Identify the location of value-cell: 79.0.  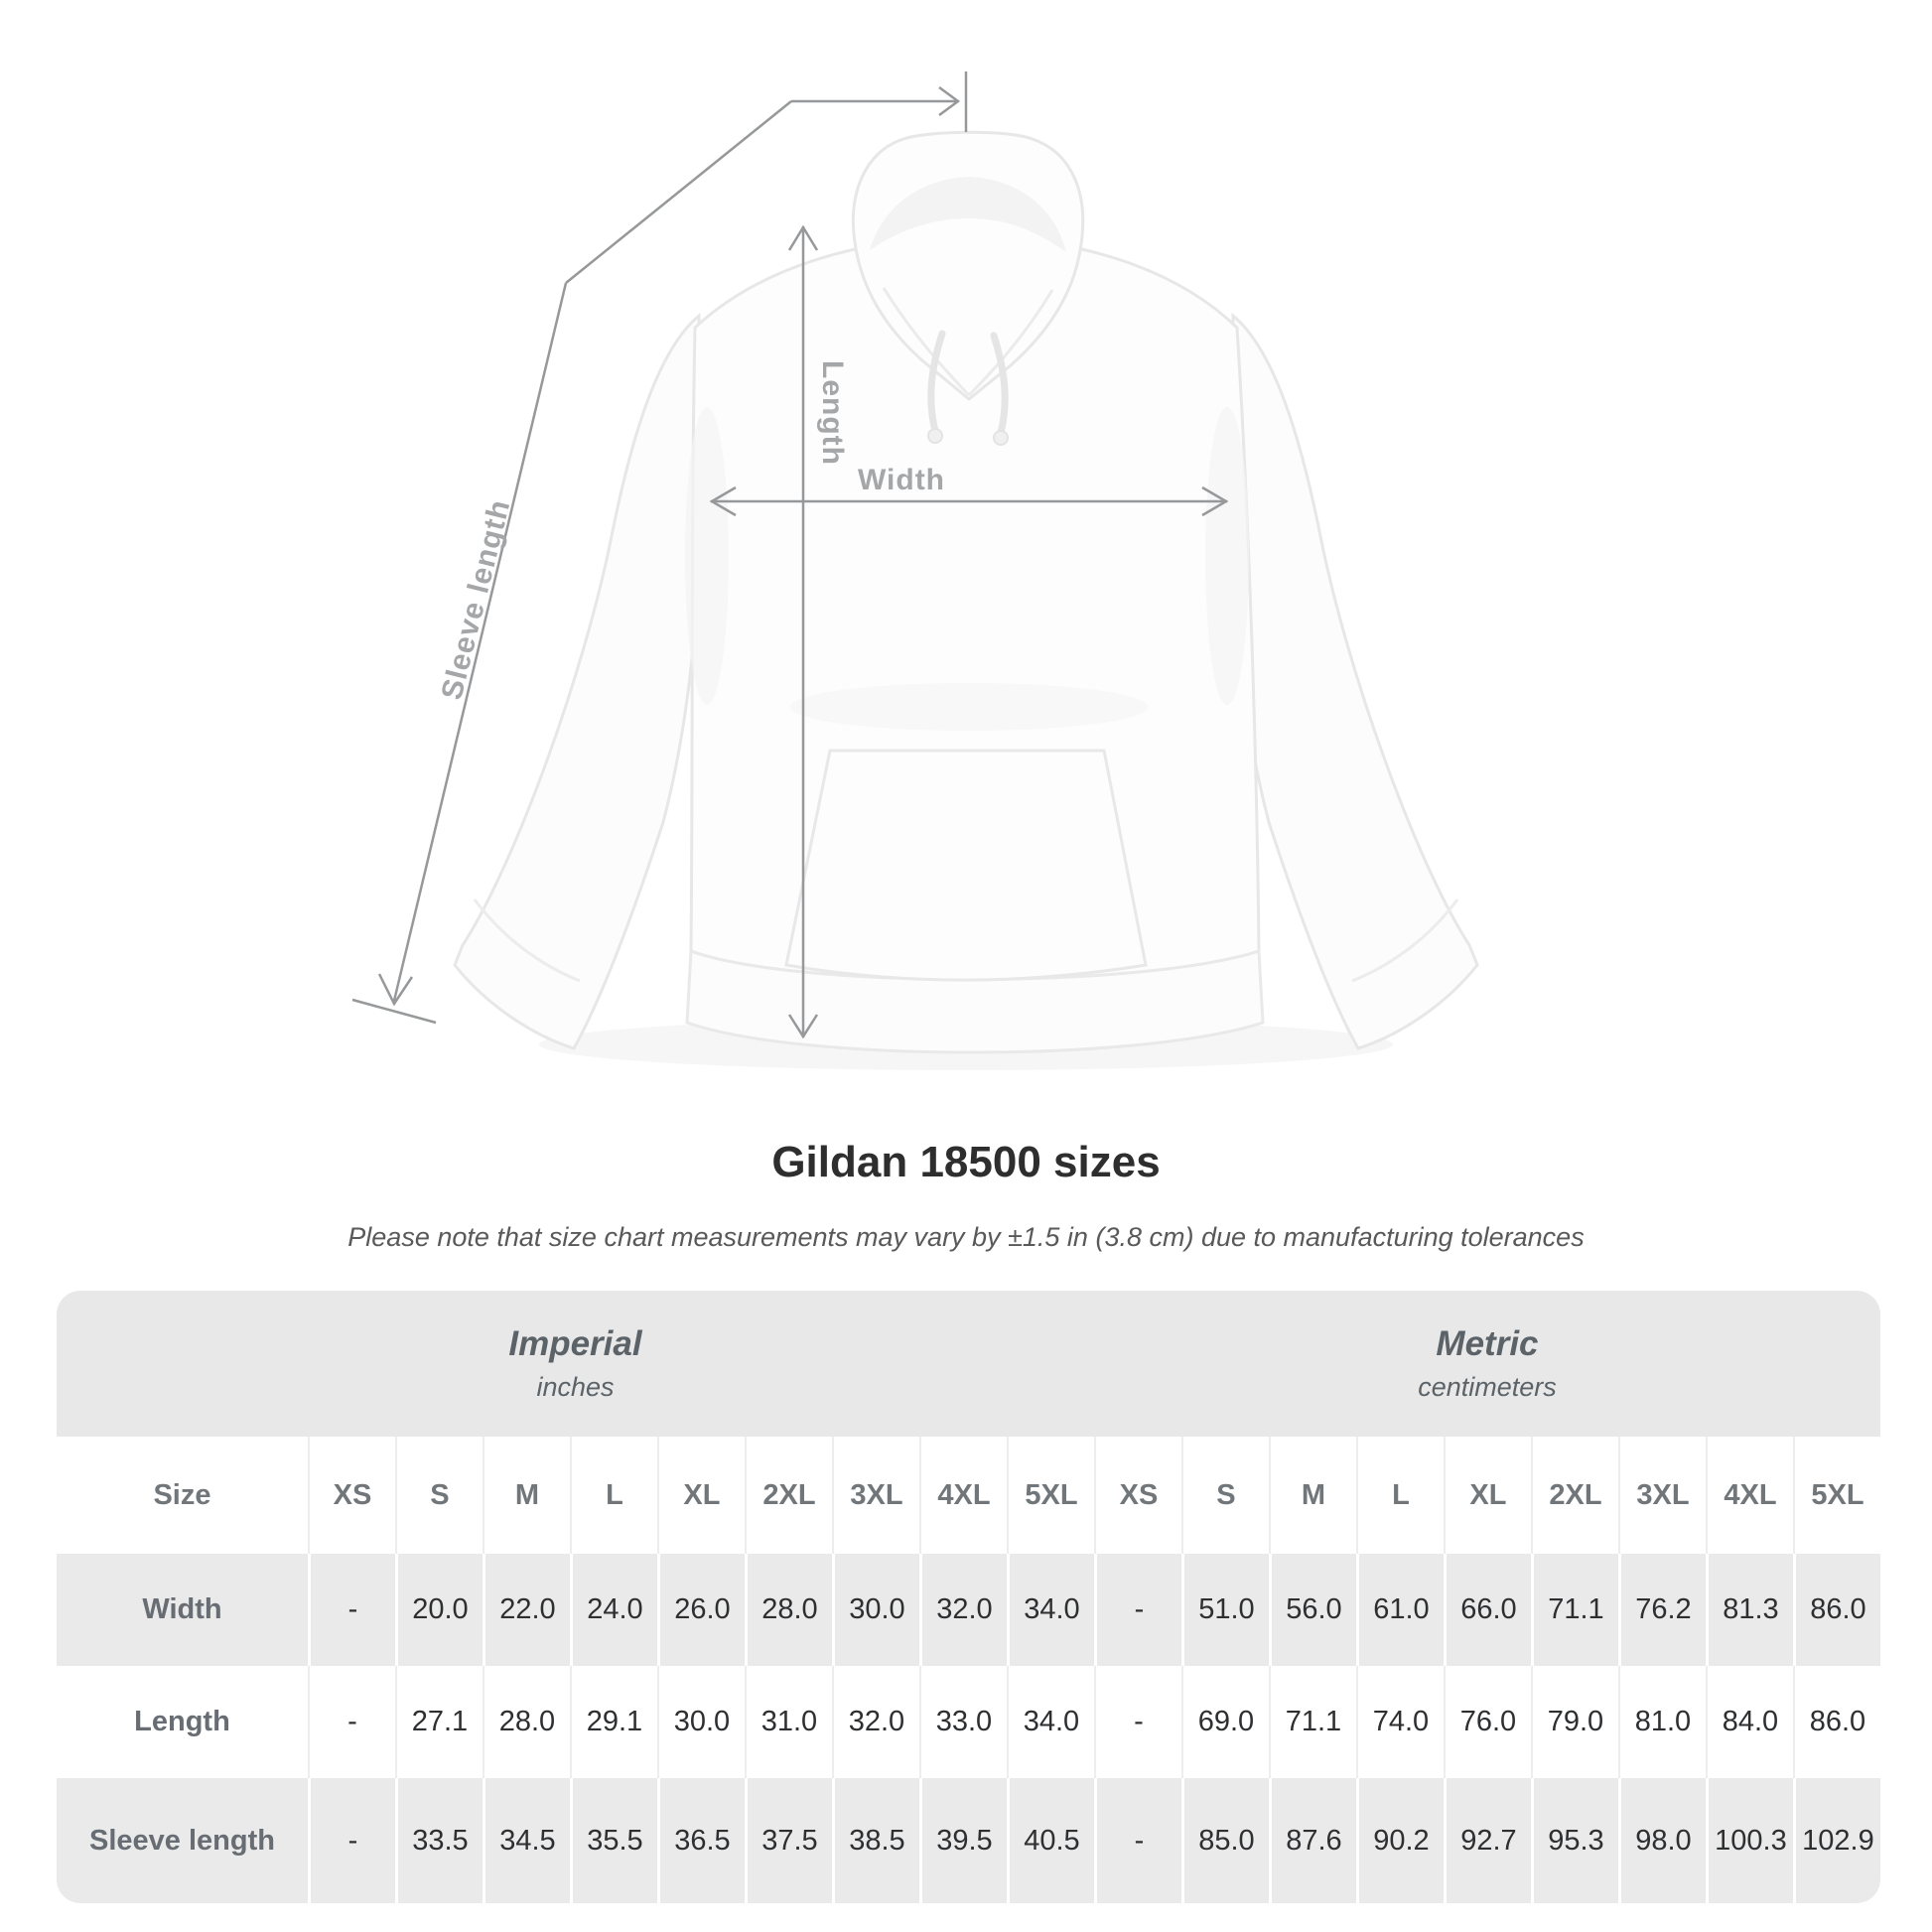
(1574, 1722).